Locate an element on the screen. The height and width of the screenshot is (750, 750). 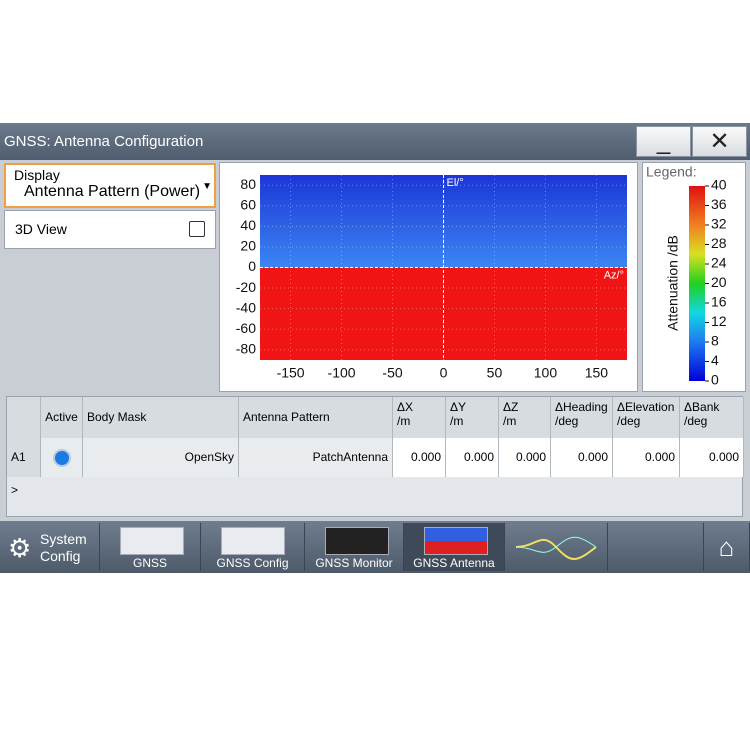
system-config-button: ⚙ System Config is located at coordinates (50, 547).